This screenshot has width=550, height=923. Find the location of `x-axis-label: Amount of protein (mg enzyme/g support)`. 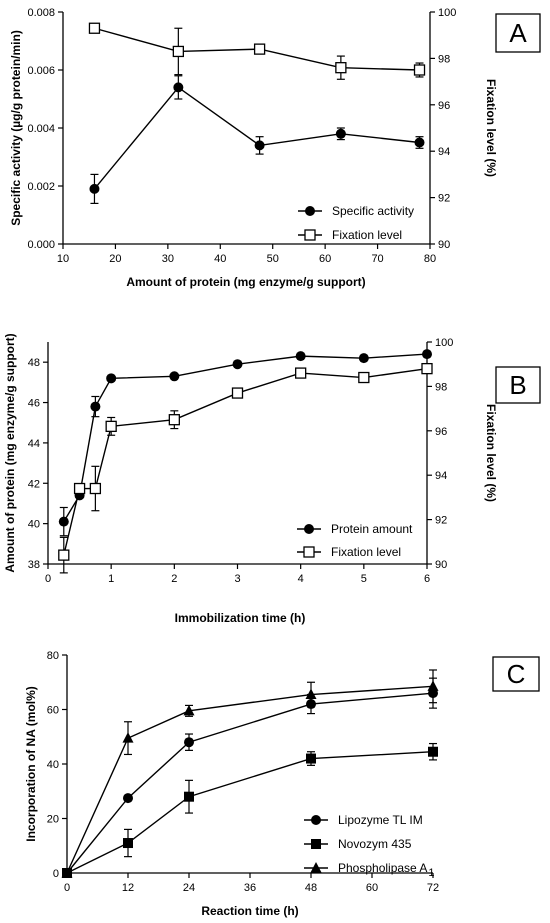

x-axis-label: Amount of protein (mg enzyme/g support) is located at coordinates (245, 282).